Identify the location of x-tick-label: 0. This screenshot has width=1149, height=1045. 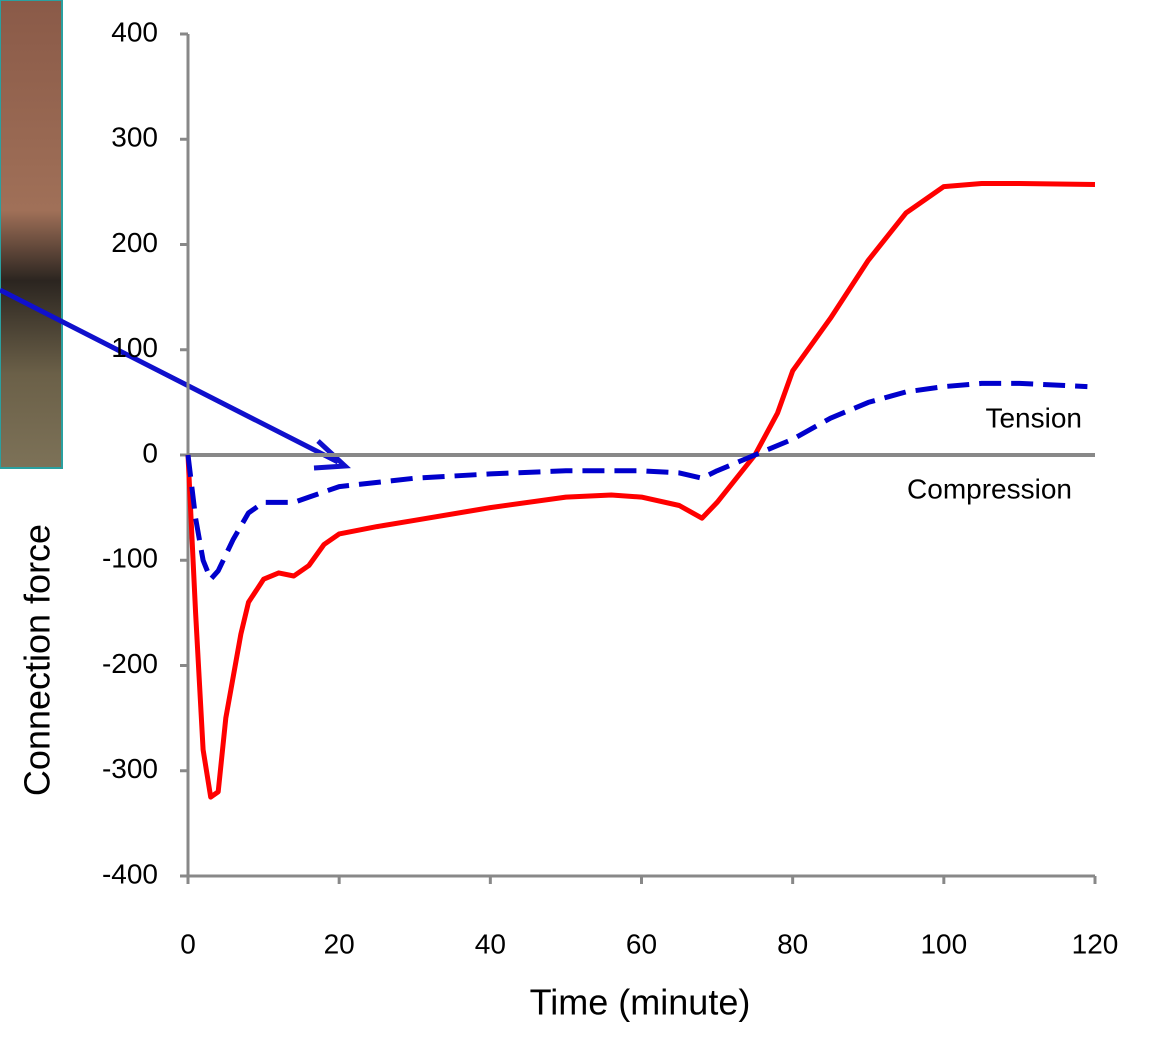
(188, 943).